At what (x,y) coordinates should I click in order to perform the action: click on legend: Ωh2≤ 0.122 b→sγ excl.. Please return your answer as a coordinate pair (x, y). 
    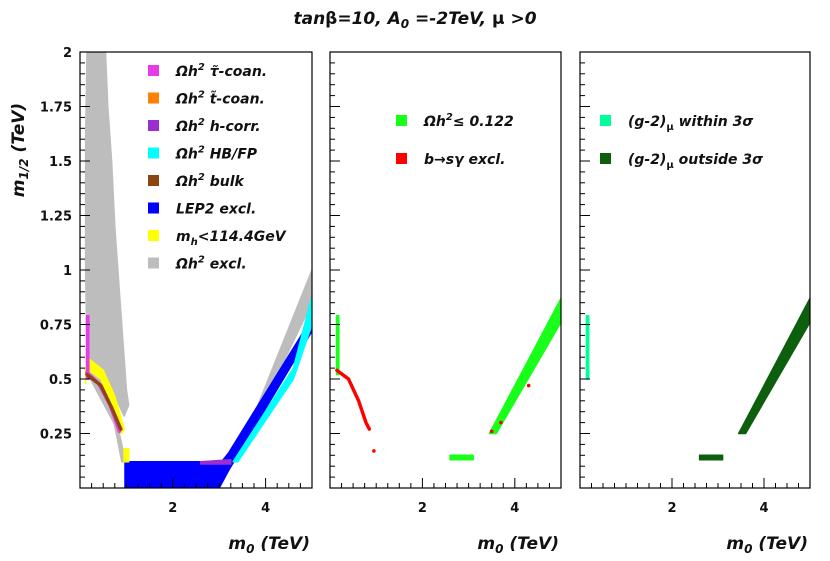
    Looking at the image, I should click on (455, 140).